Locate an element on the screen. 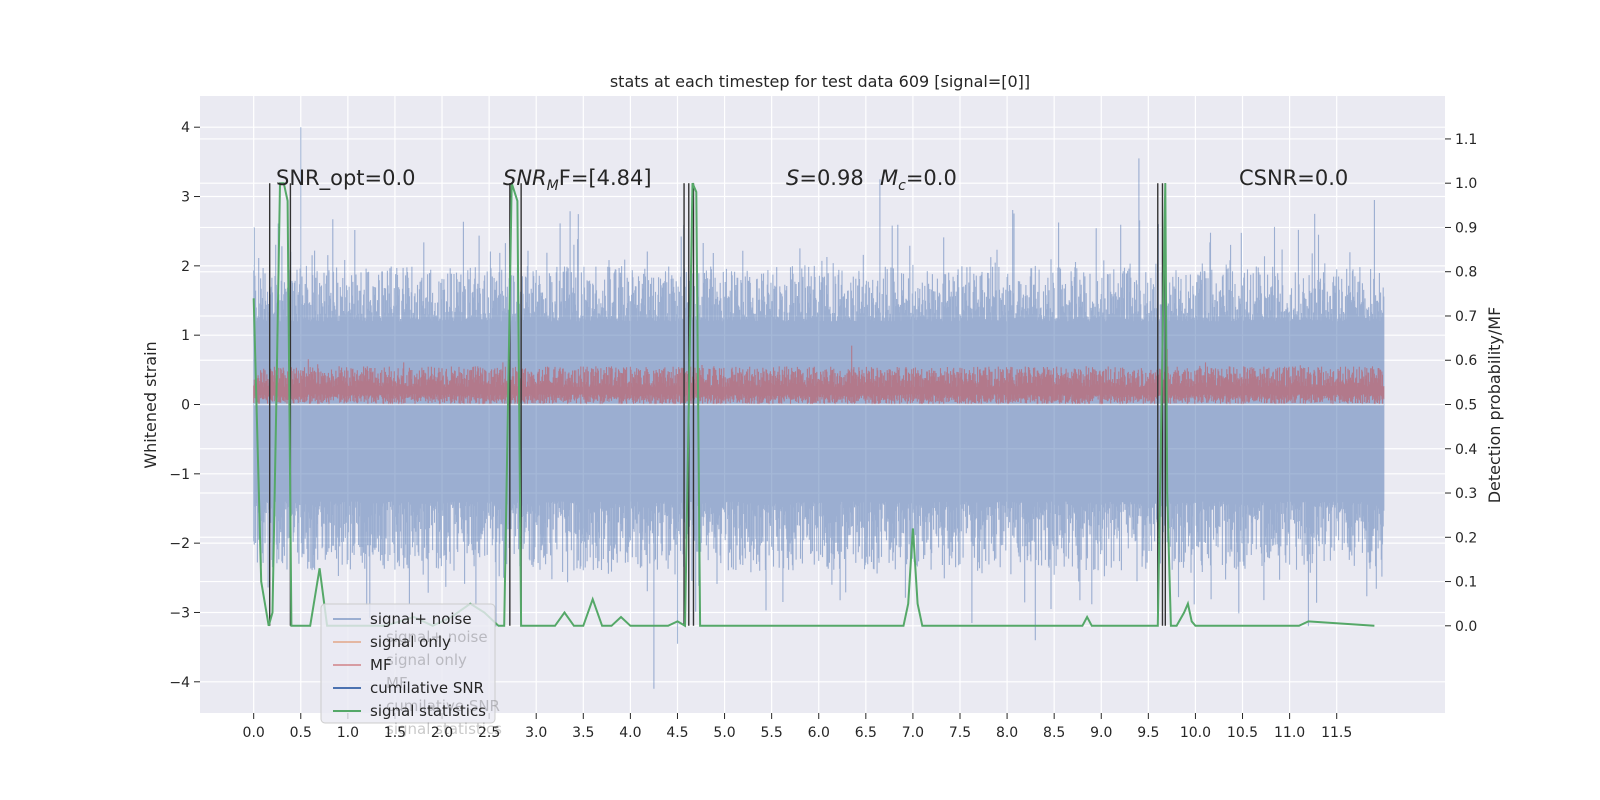 This screenshot has height=800, width=1600. y2-tick-label: 1.1 is located at coordinates (1466, 140).